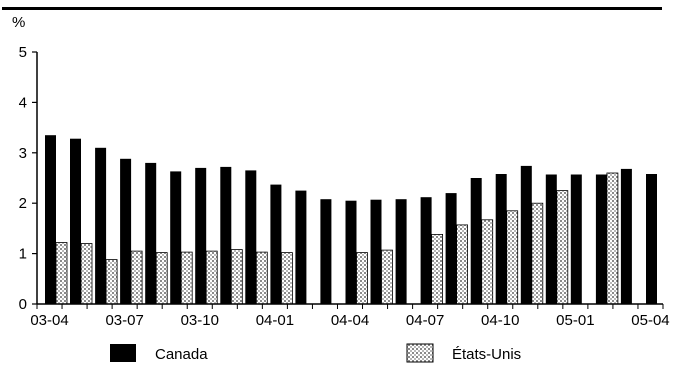 This screenshot has height=366, width=686. What do you see at coordinates (23, 304) in the screenshot?
I see `y-tick-label: 0` at bounding box center [23, 304].